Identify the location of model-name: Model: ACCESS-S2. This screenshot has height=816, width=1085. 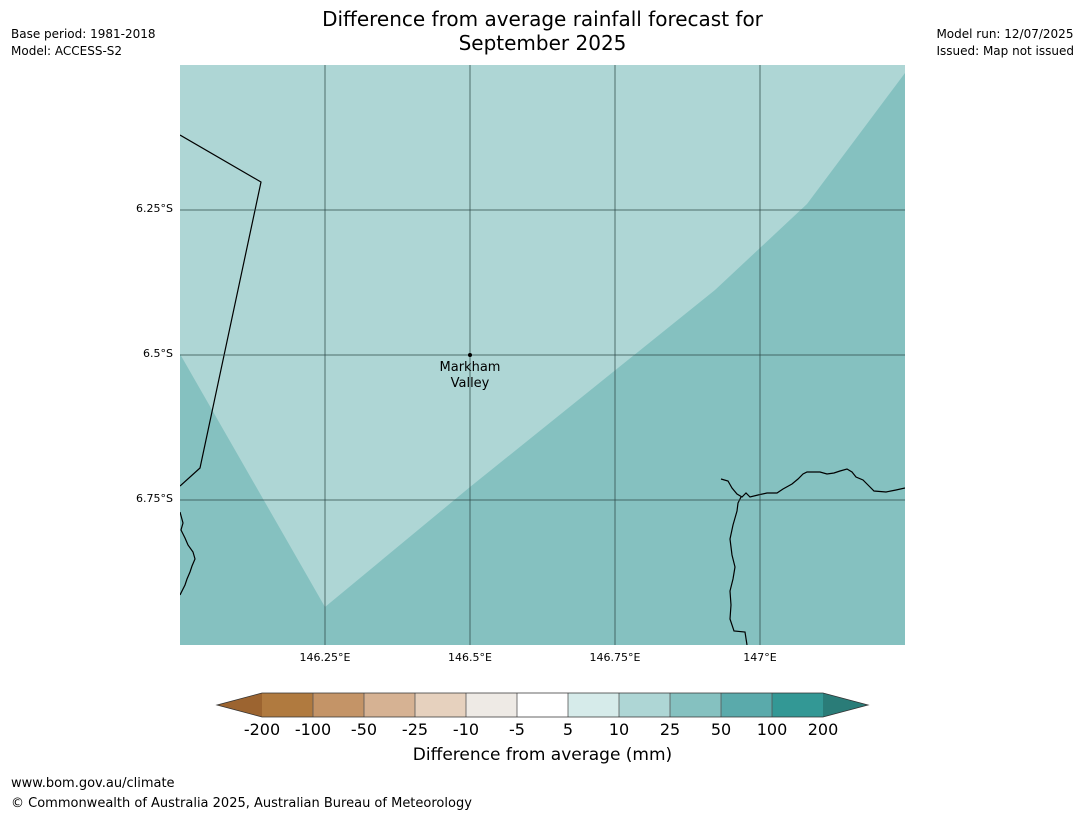
(67, 51).